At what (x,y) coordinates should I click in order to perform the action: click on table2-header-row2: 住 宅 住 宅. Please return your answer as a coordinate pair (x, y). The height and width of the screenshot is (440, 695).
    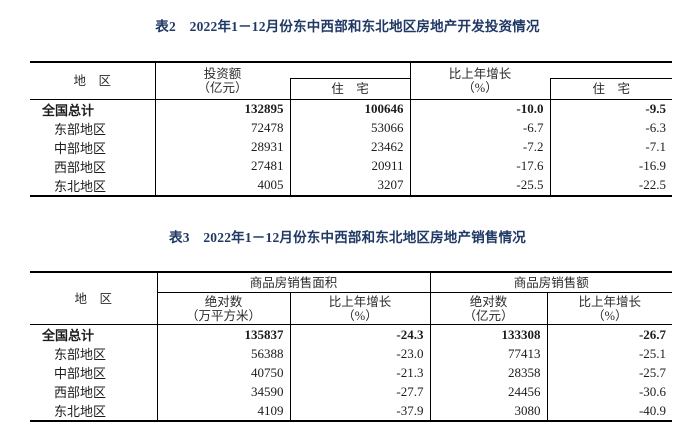
    Looking at the image, I should click on (351, 88).